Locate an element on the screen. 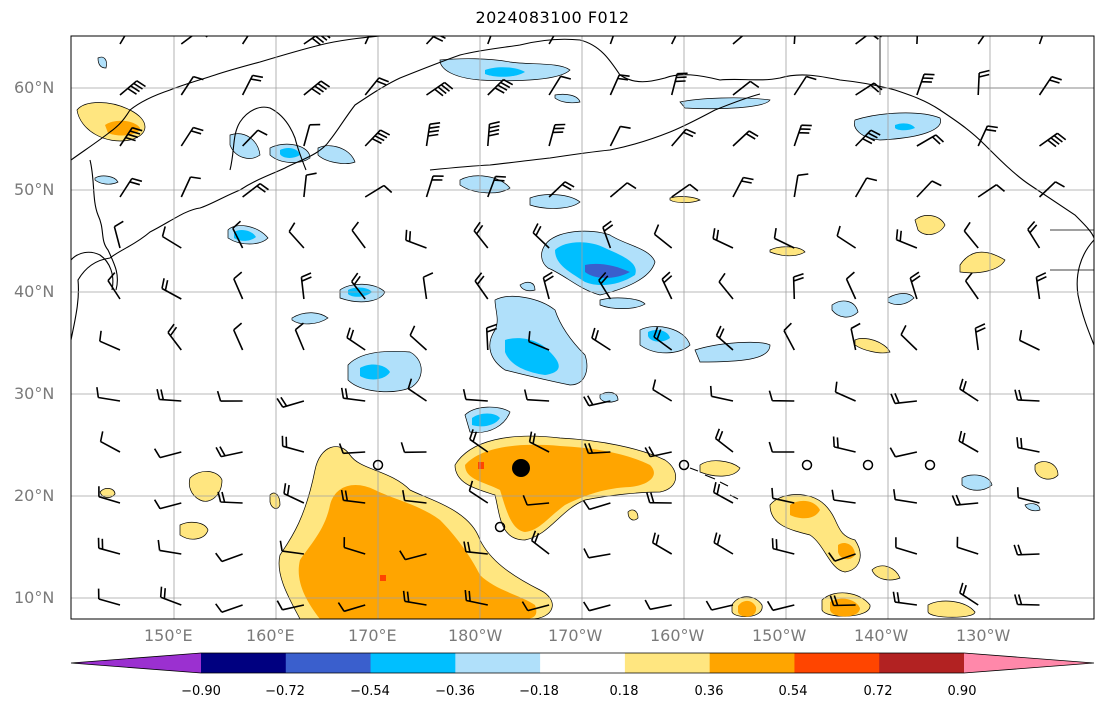 This screenshot has width=1105, height=712. colorbar-label: −0.90 is located at coordinates (201, 691).